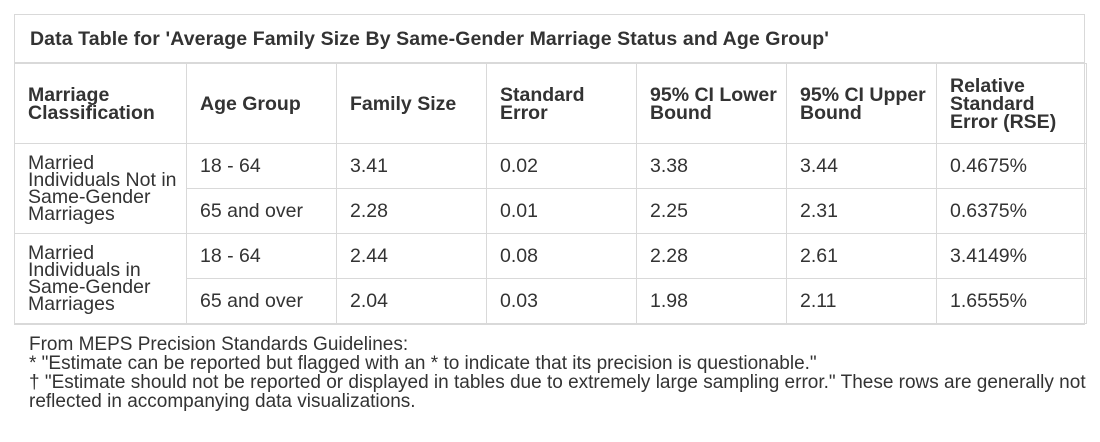 This screenshot has width=1100, height=442. I want to click on table-row: 65 and over 2.28 0.01 2.25 2.31 0.6375%, so click(551, 211).